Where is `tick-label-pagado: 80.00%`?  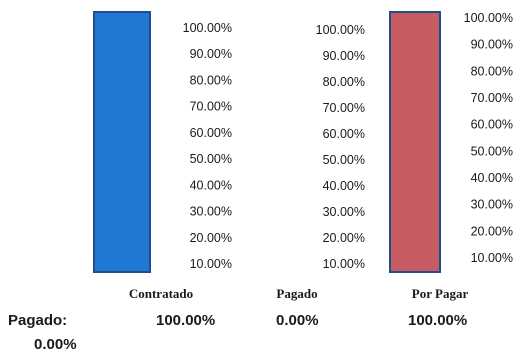 tick-label-pagado: 80.00% is located at coordinates (344, 82).